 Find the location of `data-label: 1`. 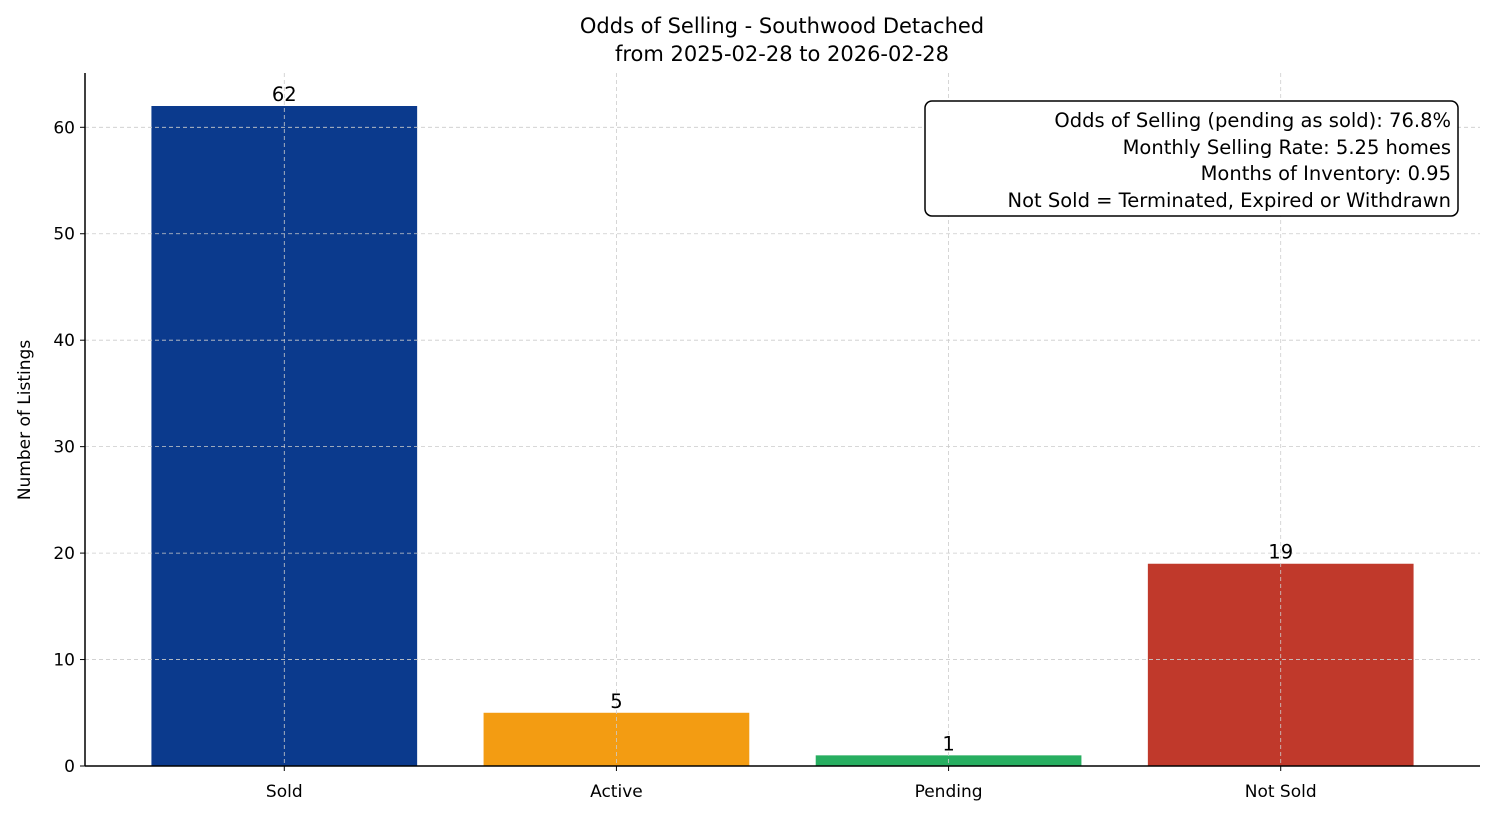

data-label: 1 is located at coordinates (948, 743).